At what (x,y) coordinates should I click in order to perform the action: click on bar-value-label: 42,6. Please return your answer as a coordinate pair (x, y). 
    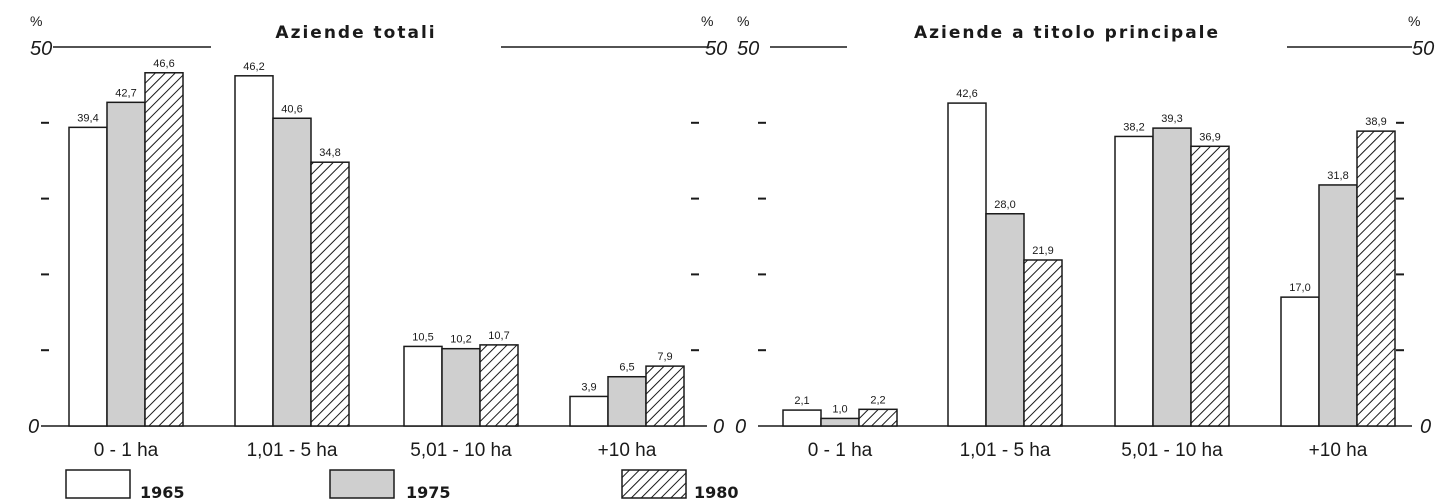
    Looking at the image, I should click on (966, 94).